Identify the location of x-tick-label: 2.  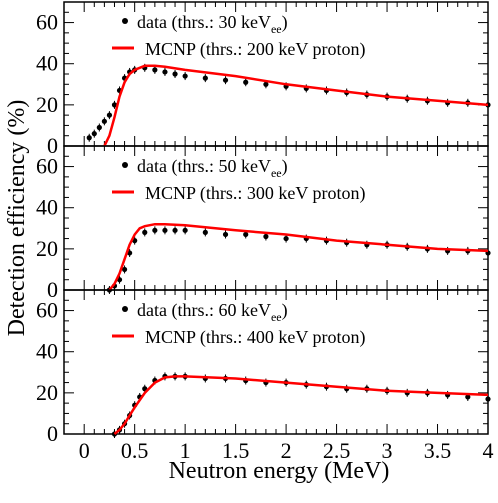
(286, 450).